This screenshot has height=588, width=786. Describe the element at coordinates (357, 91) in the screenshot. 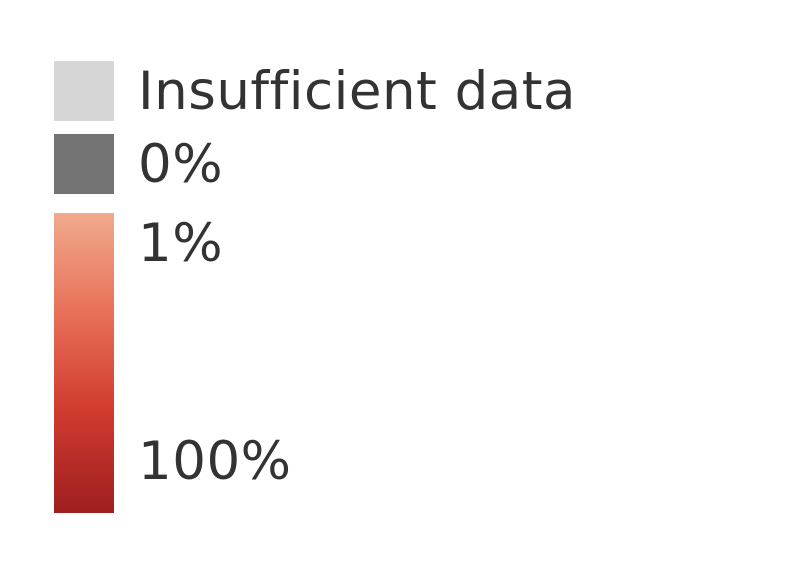

I see `insufficient-data-label: Insufficient data` at that location.